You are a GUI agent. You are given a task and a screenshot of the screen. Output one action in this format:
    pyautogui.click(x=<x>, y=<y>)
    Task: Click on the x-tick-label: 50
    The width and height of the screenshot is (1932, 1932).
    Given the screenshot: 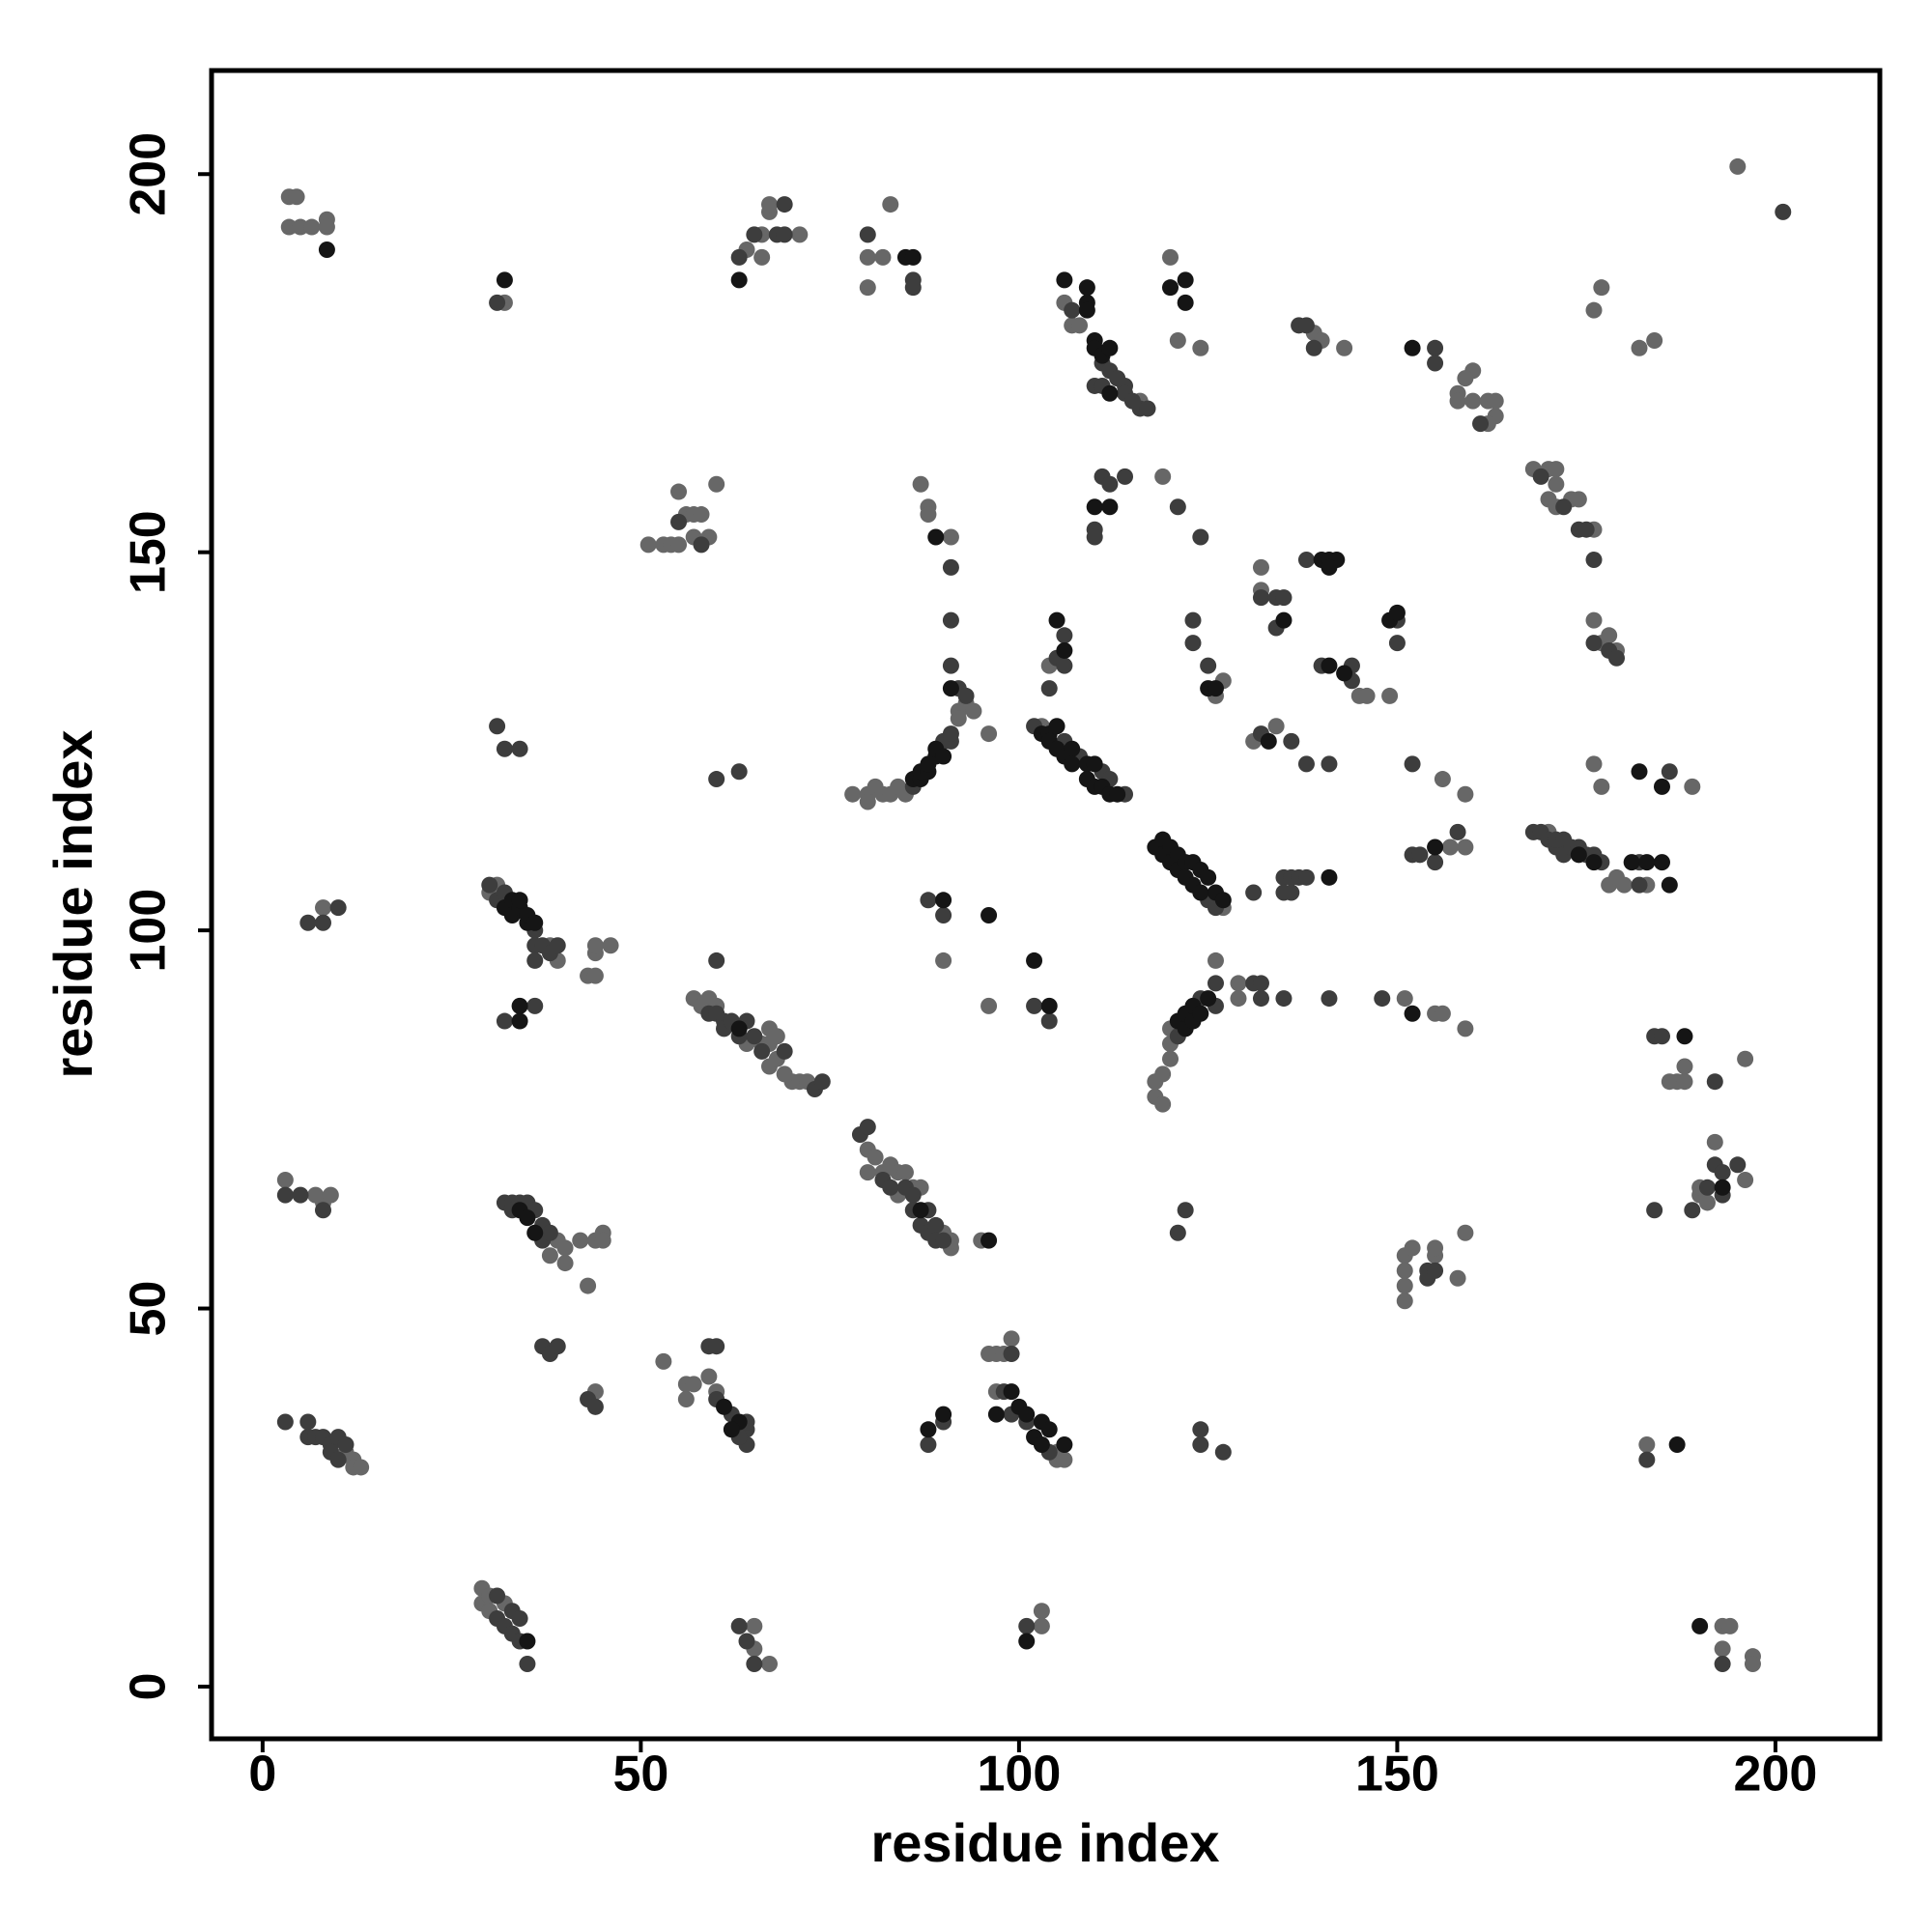 What is the action you would take?
    pyautogui.click(x=640, y=1775)
    